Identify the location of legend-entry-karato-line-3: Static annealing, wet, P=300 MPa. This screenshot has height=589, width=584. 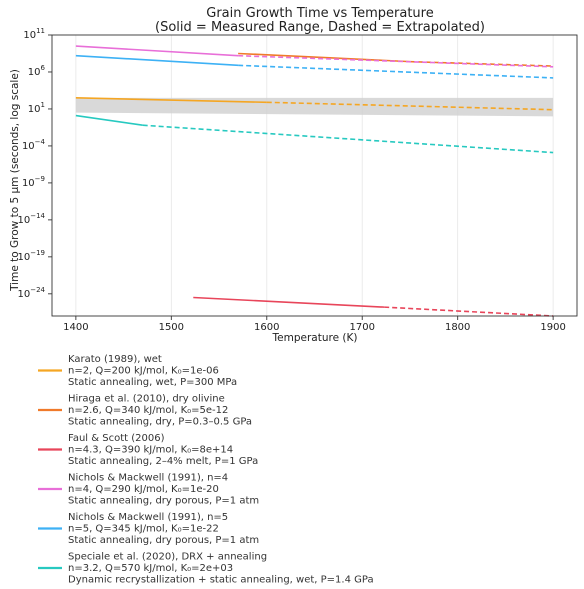
(152, 382).